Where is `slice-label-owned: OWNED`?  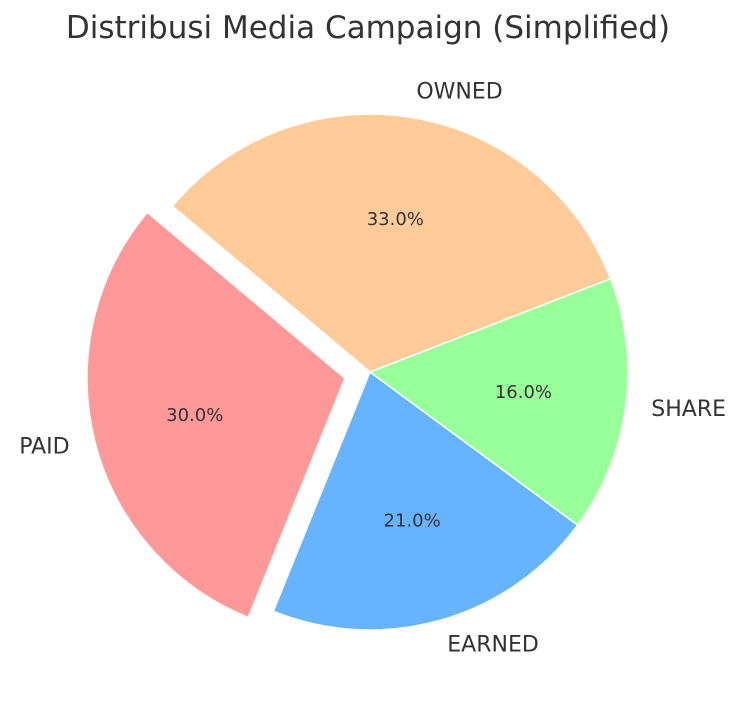 slice-label-owned: OWNED is located at coordinates (459, 92).